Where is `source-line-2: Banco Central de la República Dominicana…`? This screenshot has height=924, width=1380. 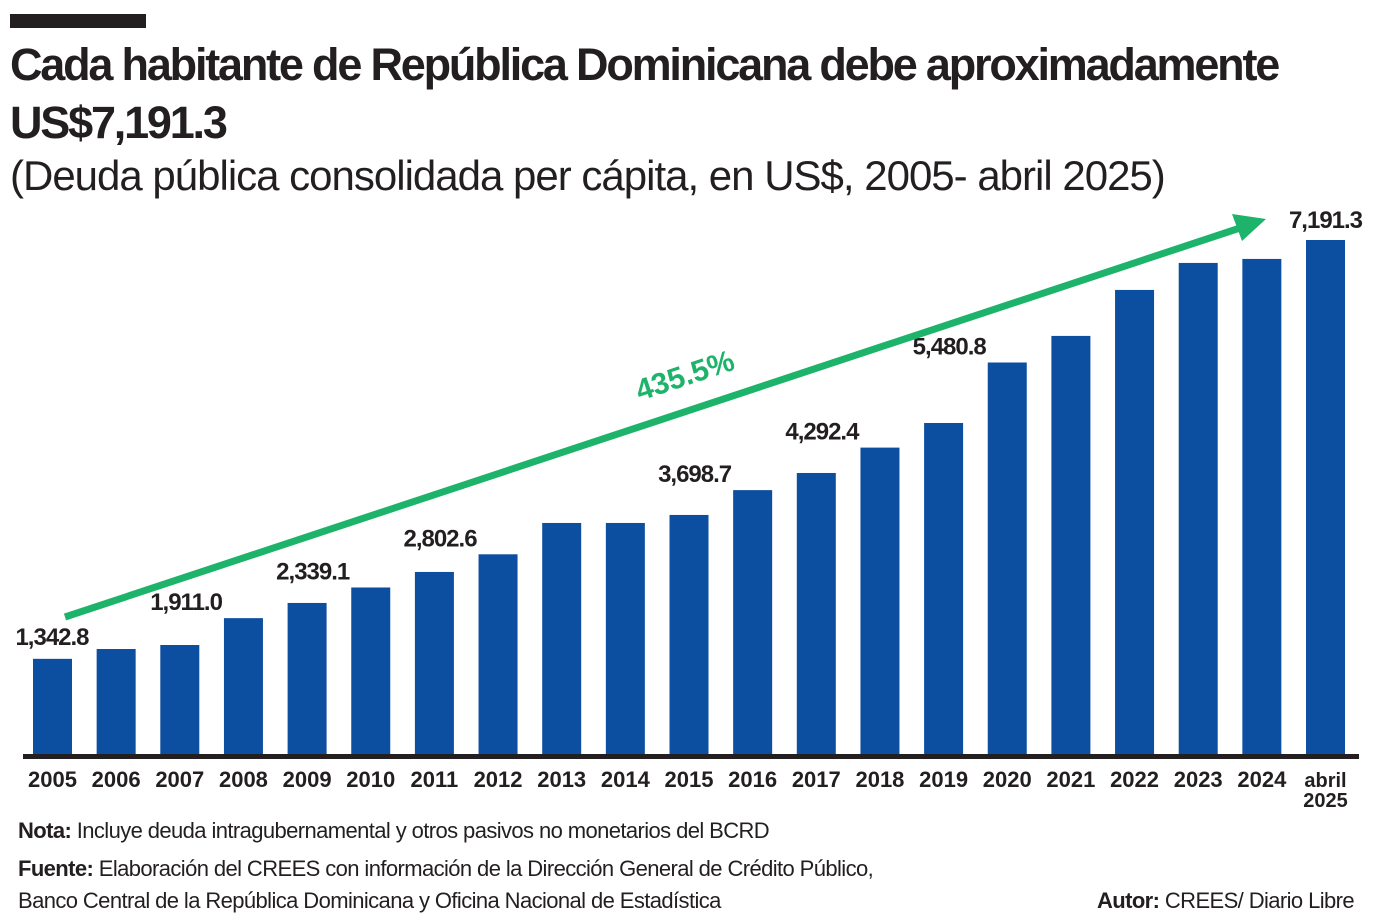
source-line-2: Banco Central de la República Dominicana… is located at coordinates (369, 900).